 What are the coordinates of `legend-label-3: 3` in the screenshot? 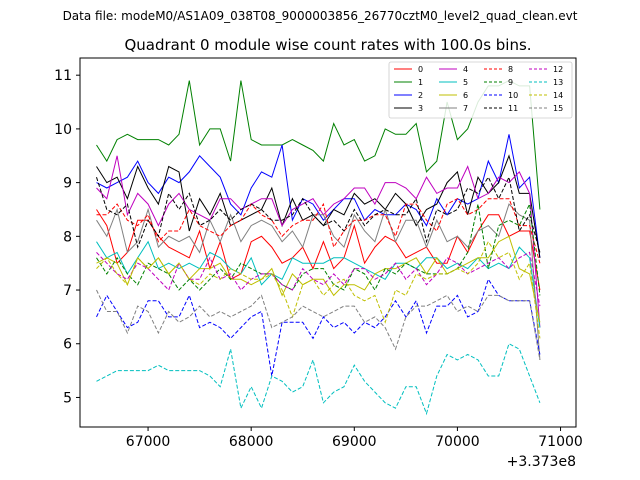 It's located at (420, 108).